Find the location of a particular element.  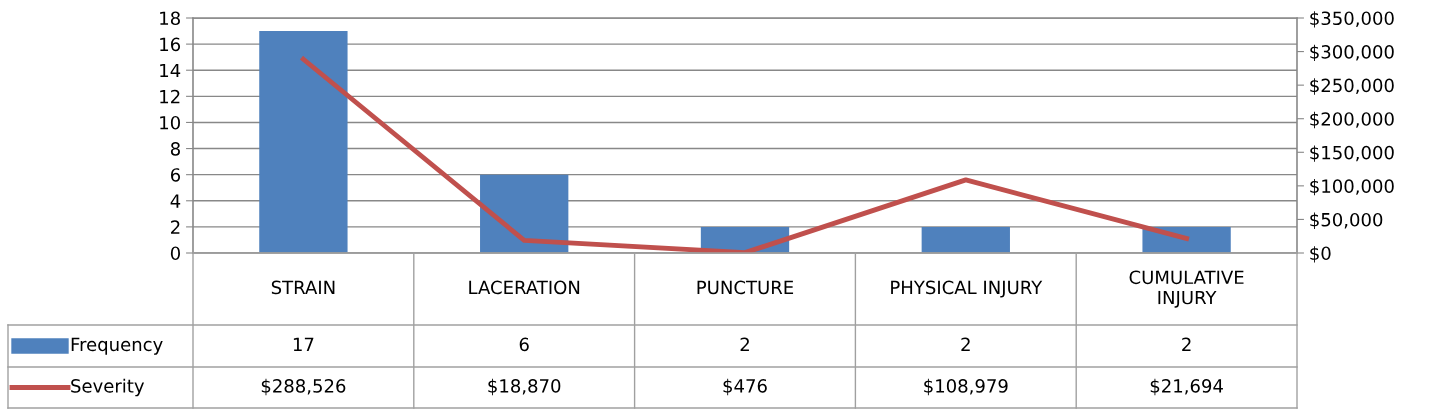

x-tick-label: PHYSICAL INJURY is located at coordinates (967, 289).